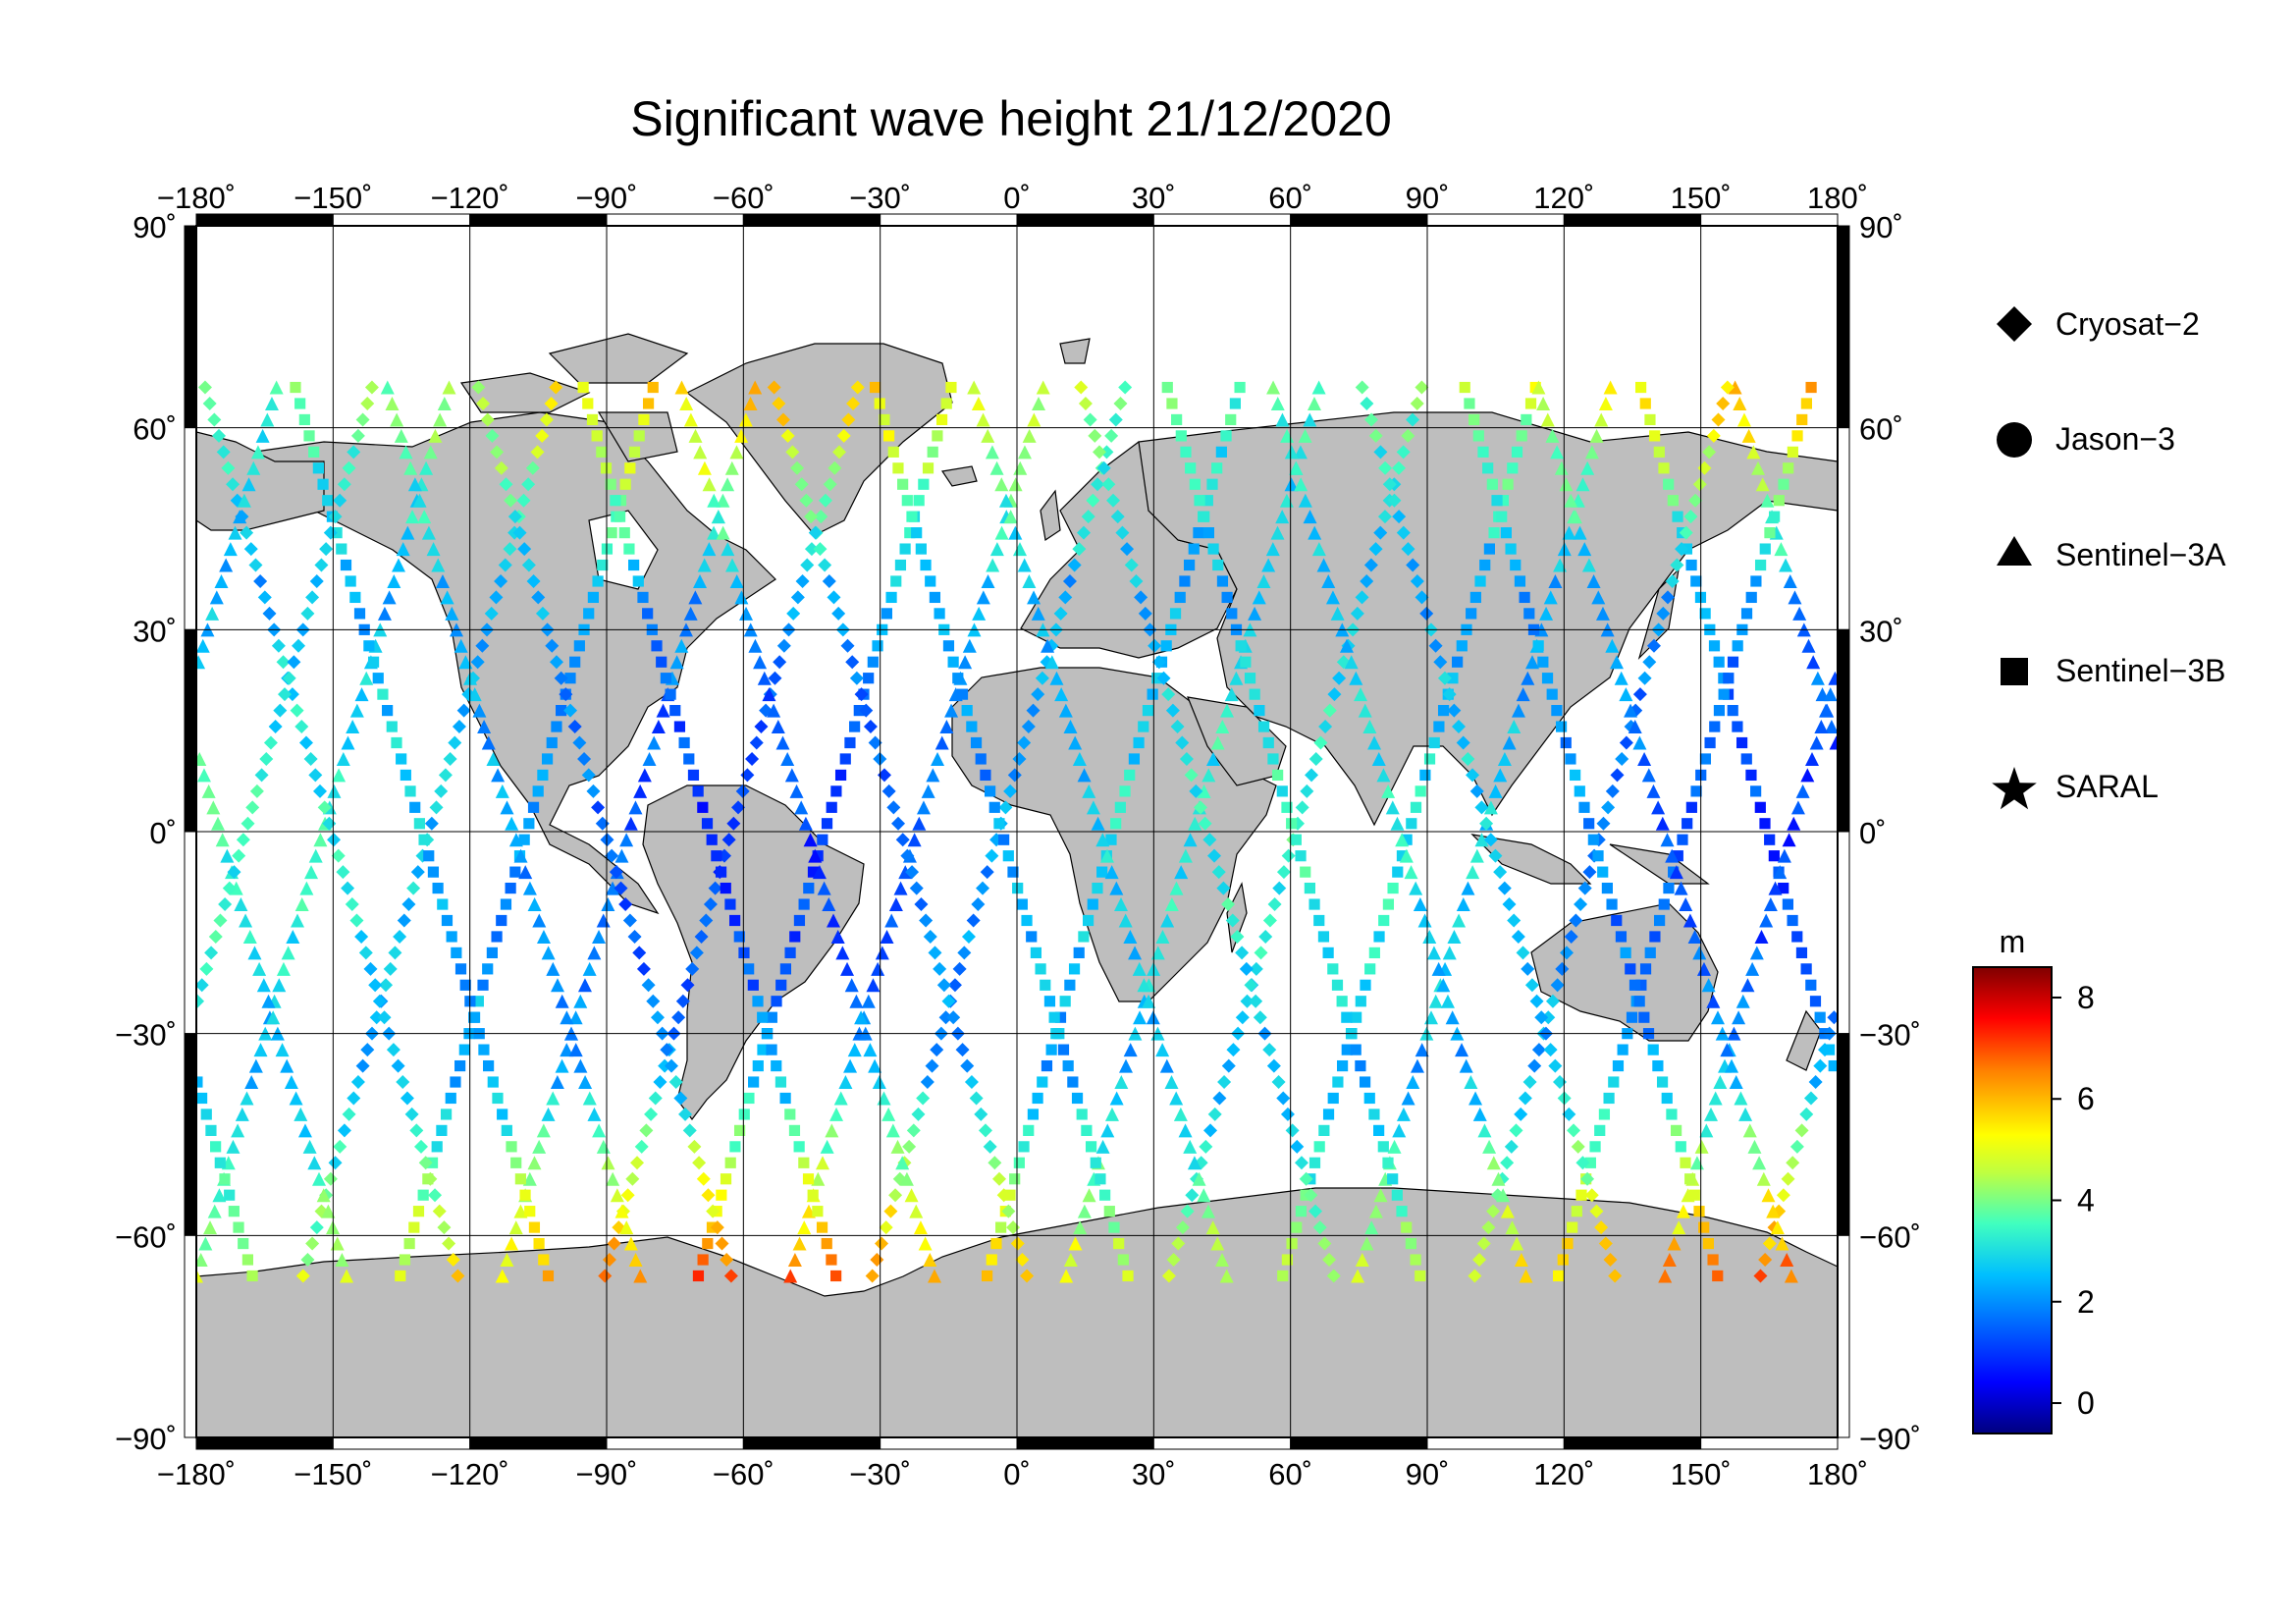 The image size is (2296, 1623). I want to click on lat-tick-label-left: −30˚, so click(146, 1035).